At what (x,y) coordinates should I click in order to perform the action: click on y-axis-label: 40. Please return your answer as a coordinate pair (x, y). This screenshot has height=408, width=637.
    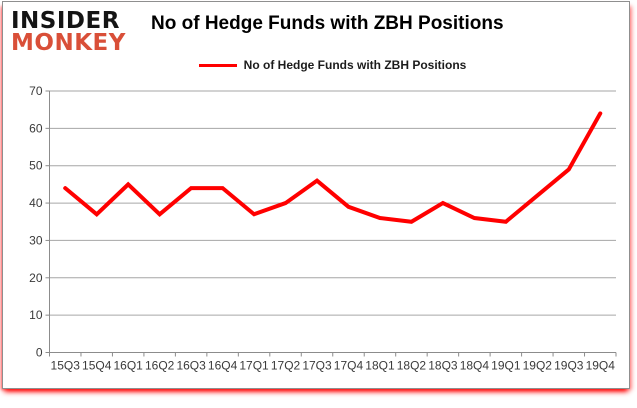
    Looking at the image, I should click on (36, 203).